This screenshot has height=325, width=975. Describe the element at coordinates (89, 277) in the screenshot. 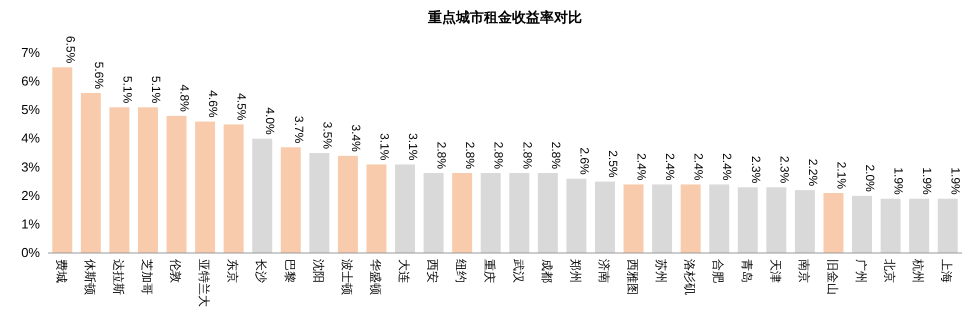

I see `x-tick-label: 休斯顿` at that location.